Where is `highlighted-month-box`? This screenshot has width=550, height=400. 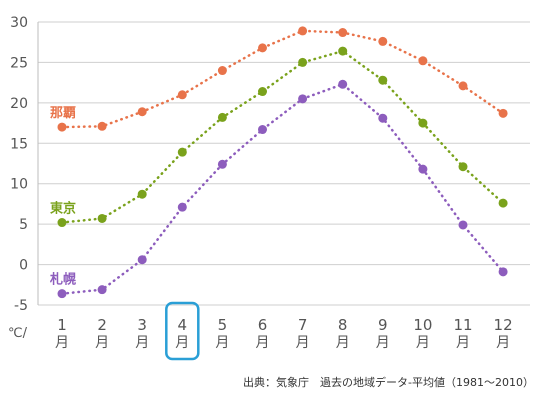 highlighted-month-box is located at coordinates (182, 331).